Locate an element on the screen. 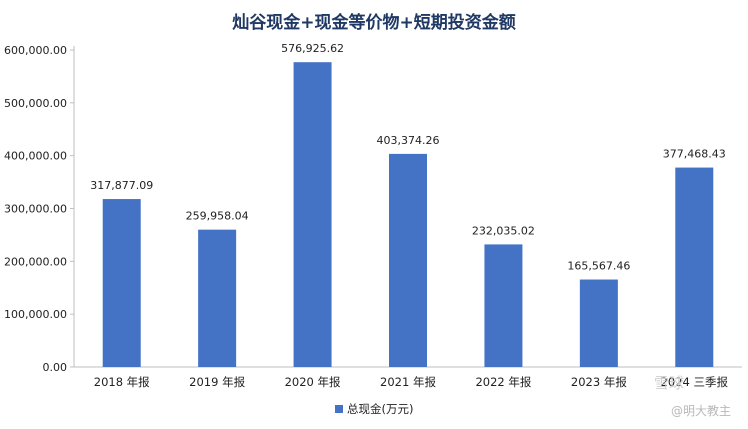  y-tick-label: 100,000.00 is located at coordinates (35, 314).